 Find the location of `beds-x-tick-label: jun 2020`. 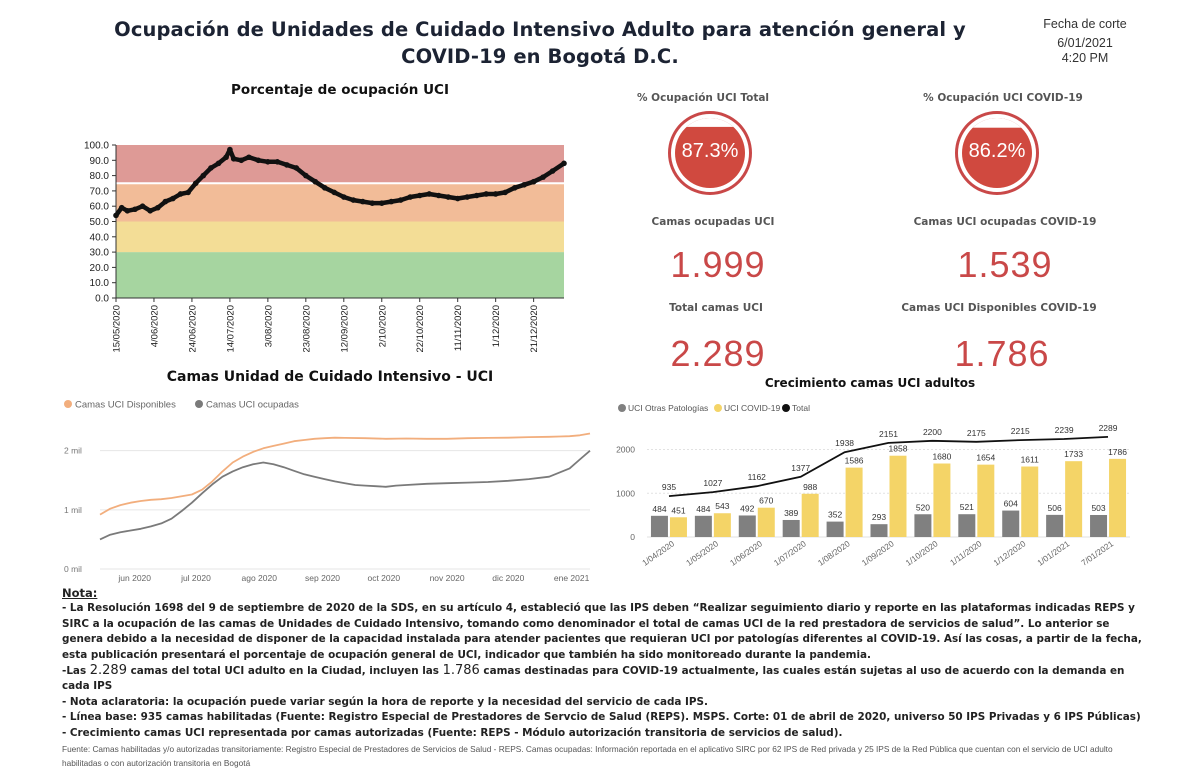

beds-x-tick-label: jun 2020 is located at coordinates (134, 578).